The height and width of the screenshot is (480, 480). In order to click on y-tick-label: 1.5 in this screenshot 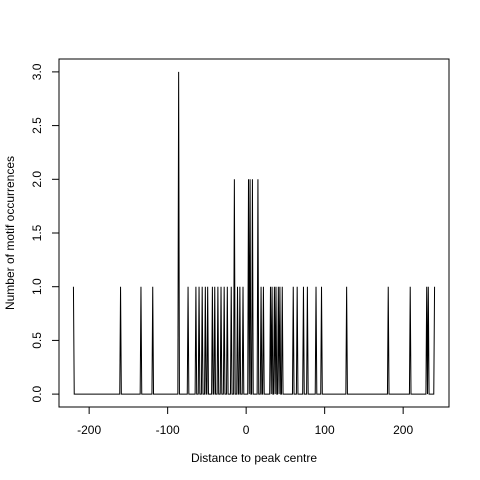, I will do `click(37, 232)`.